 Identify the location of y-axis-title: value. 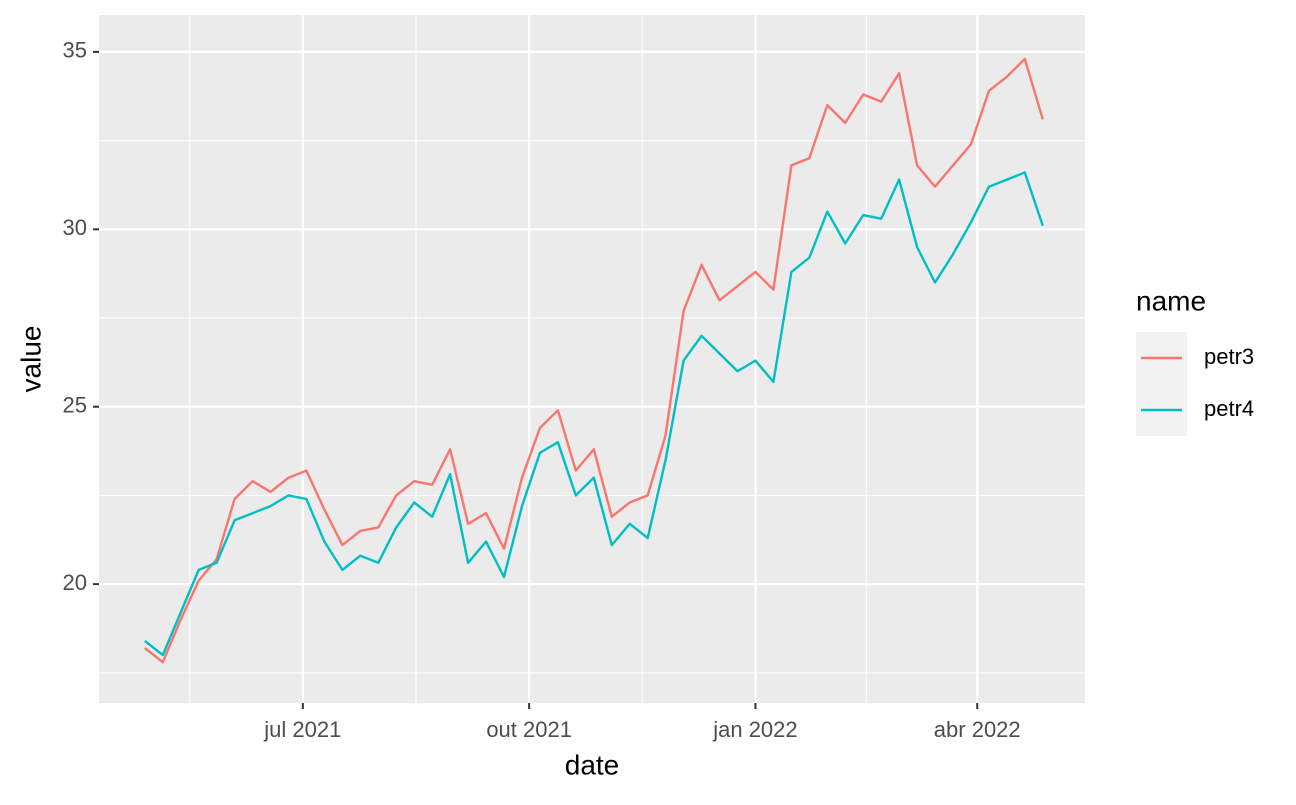
(30, 359).